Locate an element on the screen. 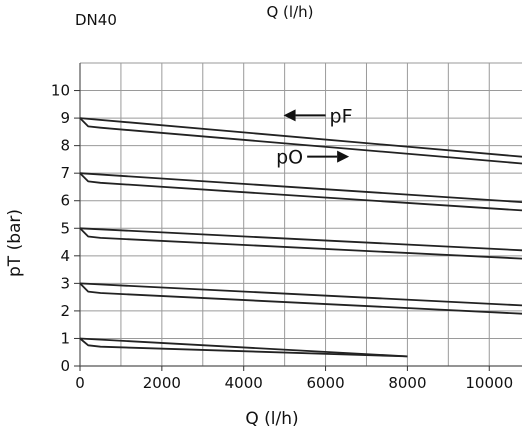  x-tick-label: 8000 is located at coordinates (407, 383).